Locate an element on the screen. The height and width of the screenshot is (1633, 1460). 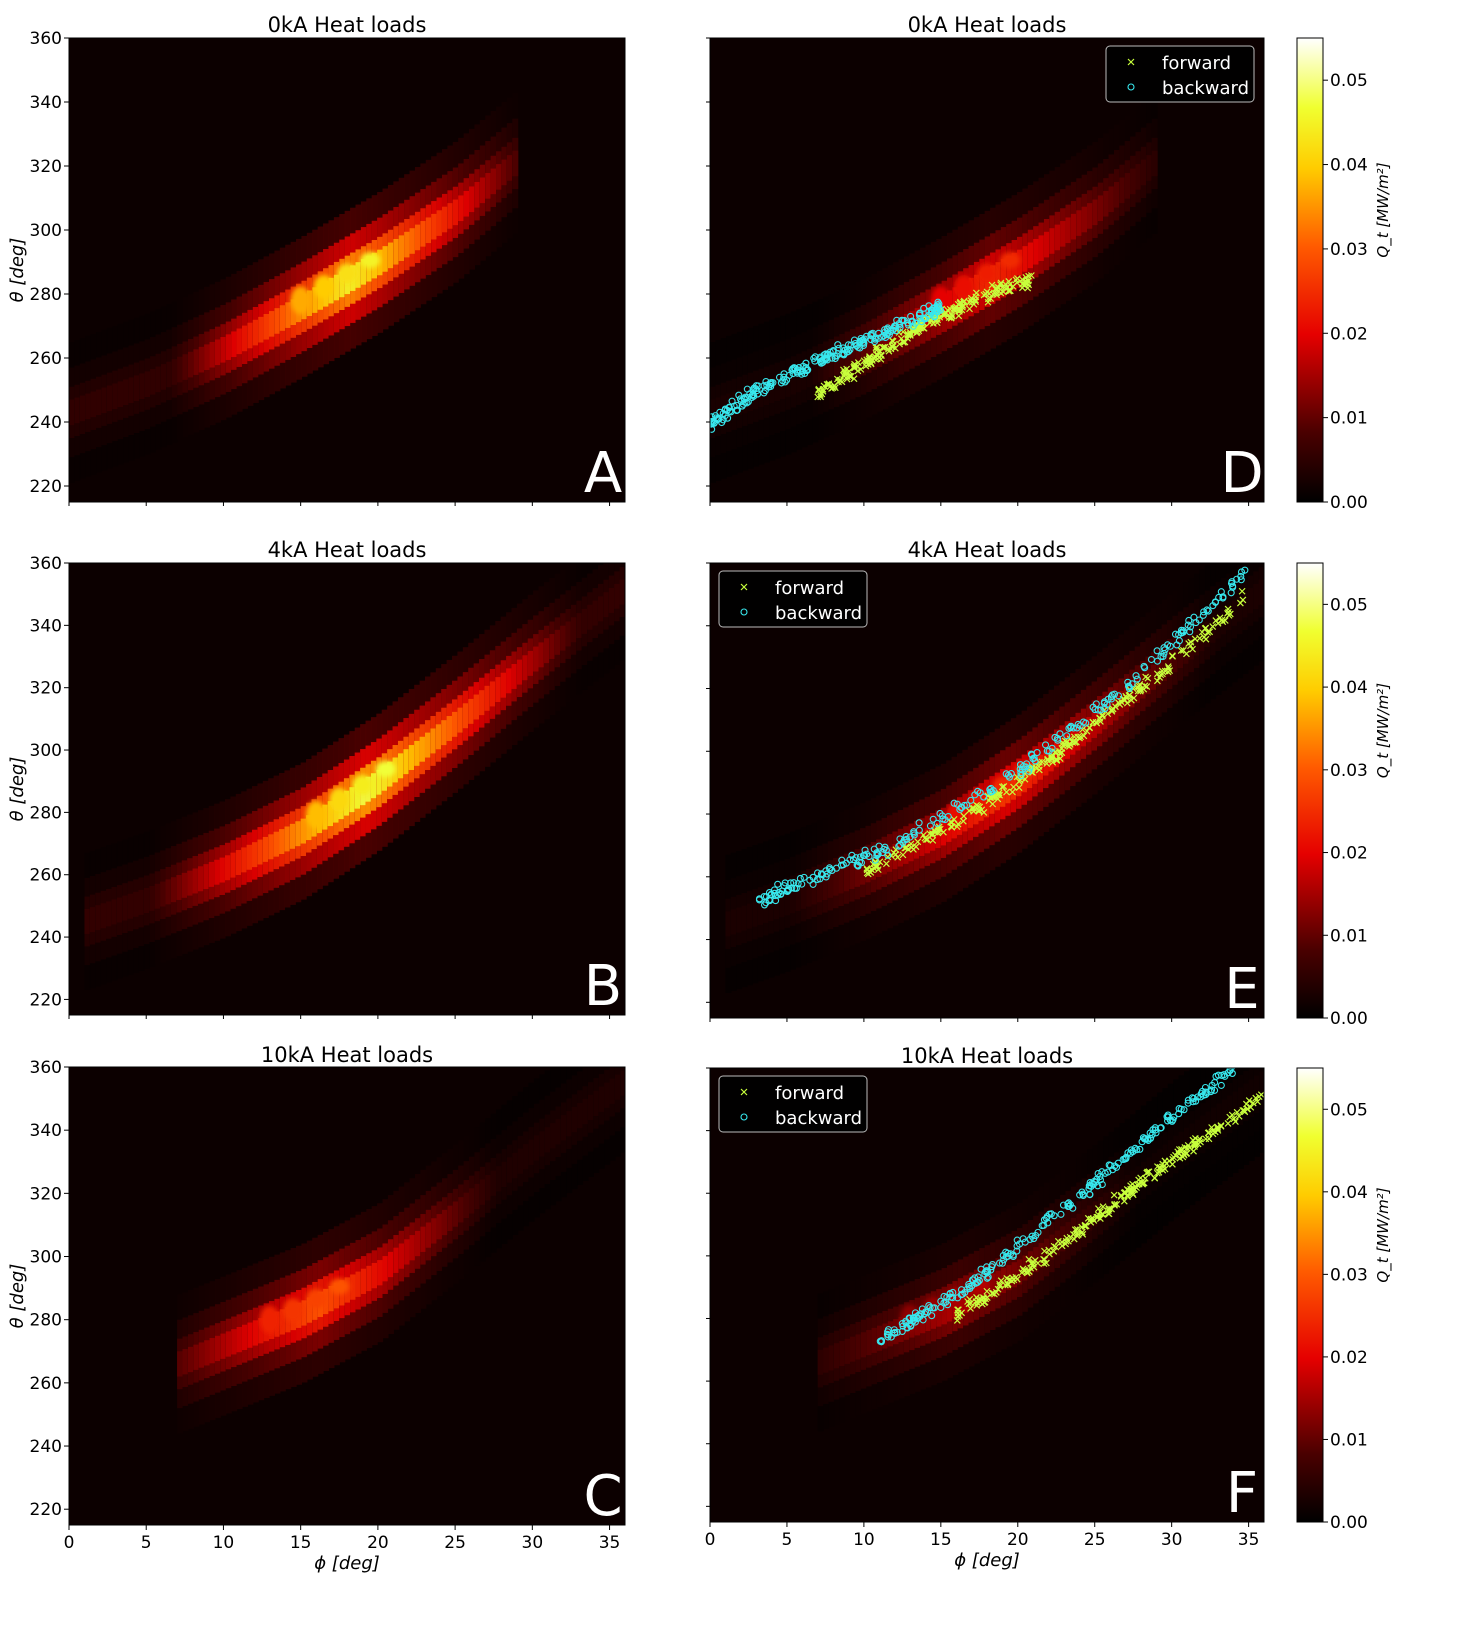
y-tick-label: 300 is located at coordinates (46, 751).